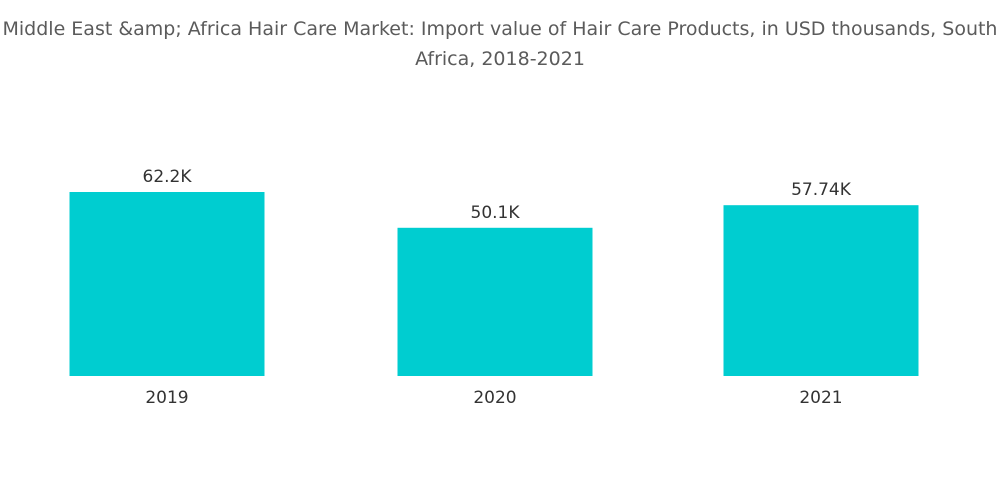  I want to click on x-tick-label-2020: 2020, so click(494, 398).